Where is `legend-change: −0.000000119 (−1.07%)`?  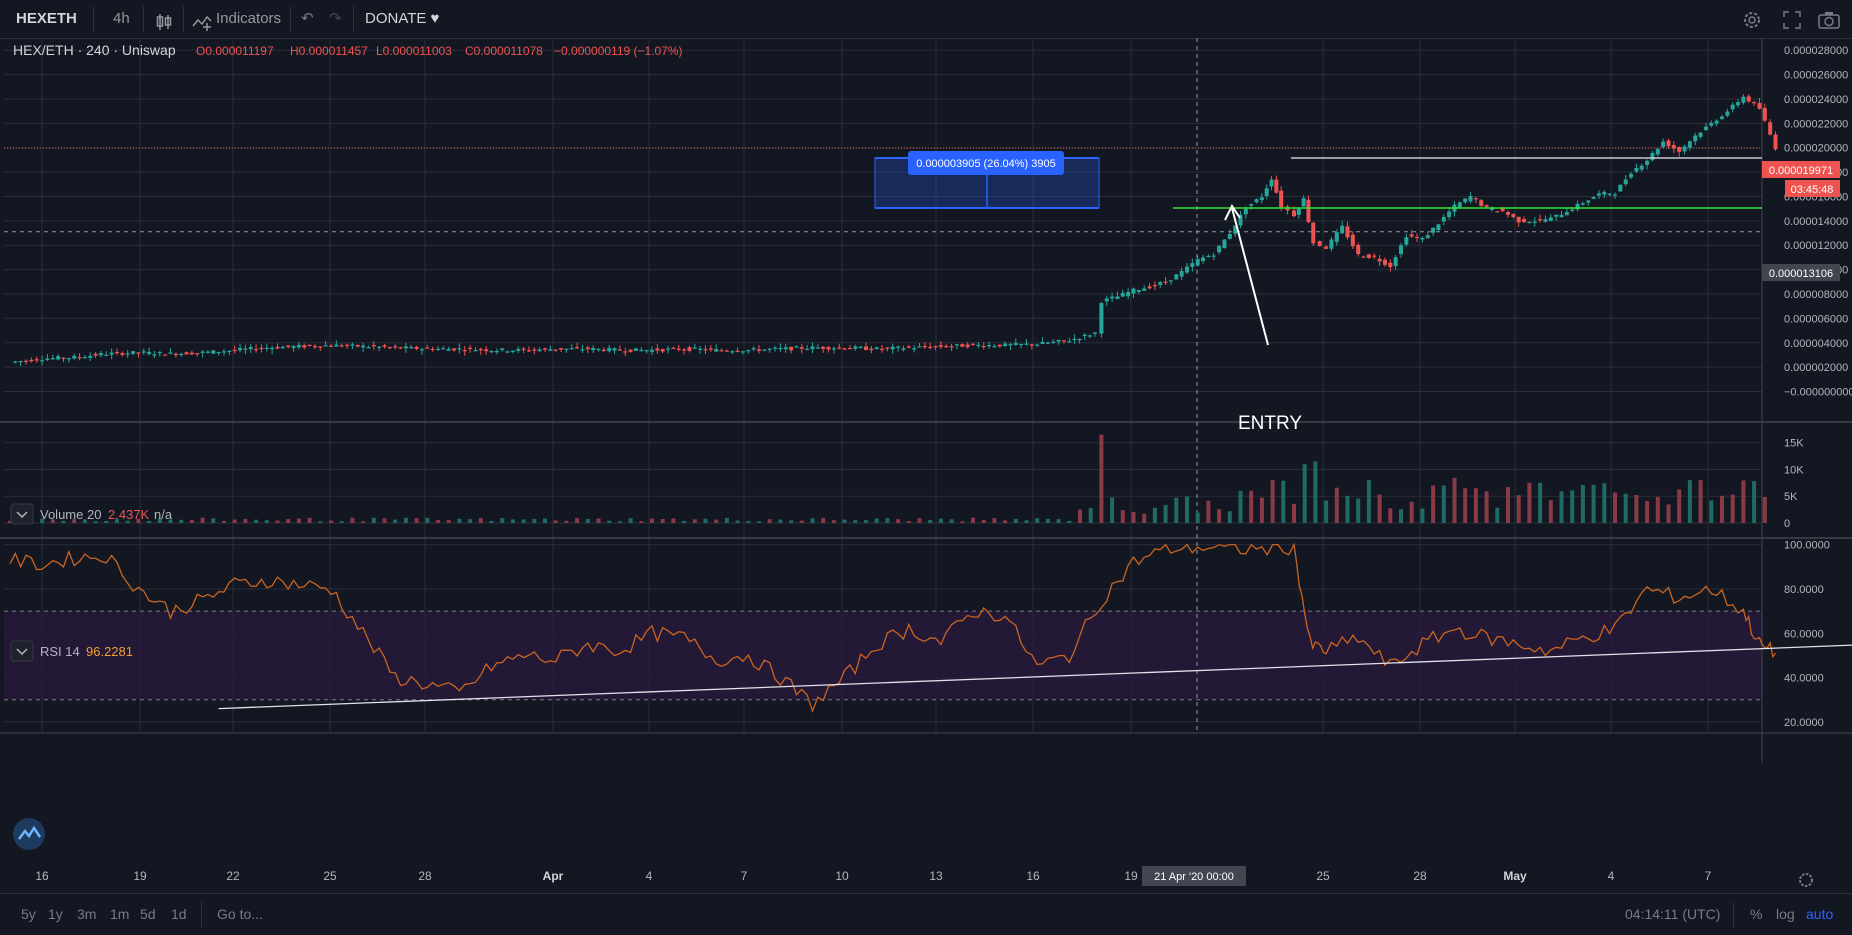 legend-change: −0.000000119 (−1.07%) is located at coordinates (618, 51).